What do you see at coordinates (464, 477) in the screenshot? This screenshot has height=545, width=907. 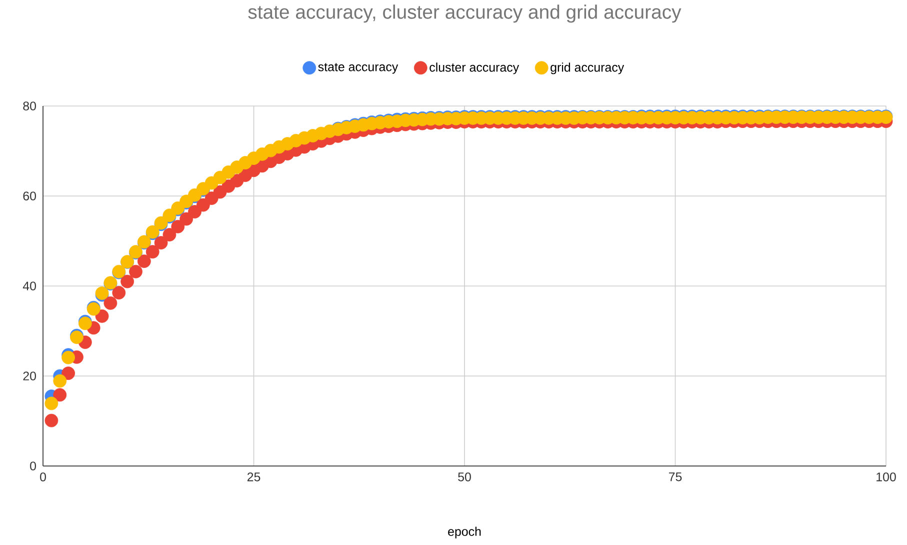 I see `x-tick-label: 50` at bounding box center [464, 477].